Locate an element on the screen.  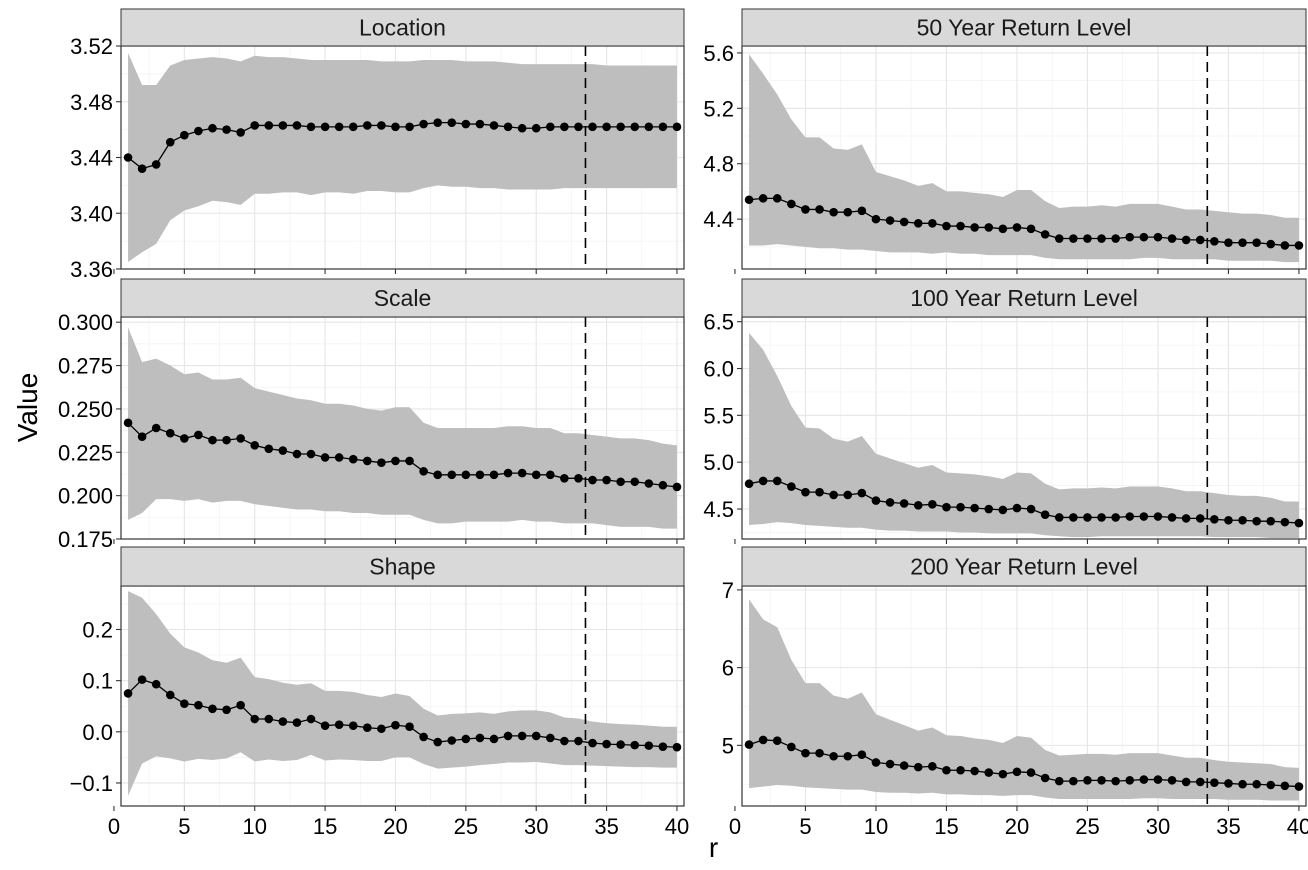
y-tick-label: −0.1 is located at coordinates (91, 783).